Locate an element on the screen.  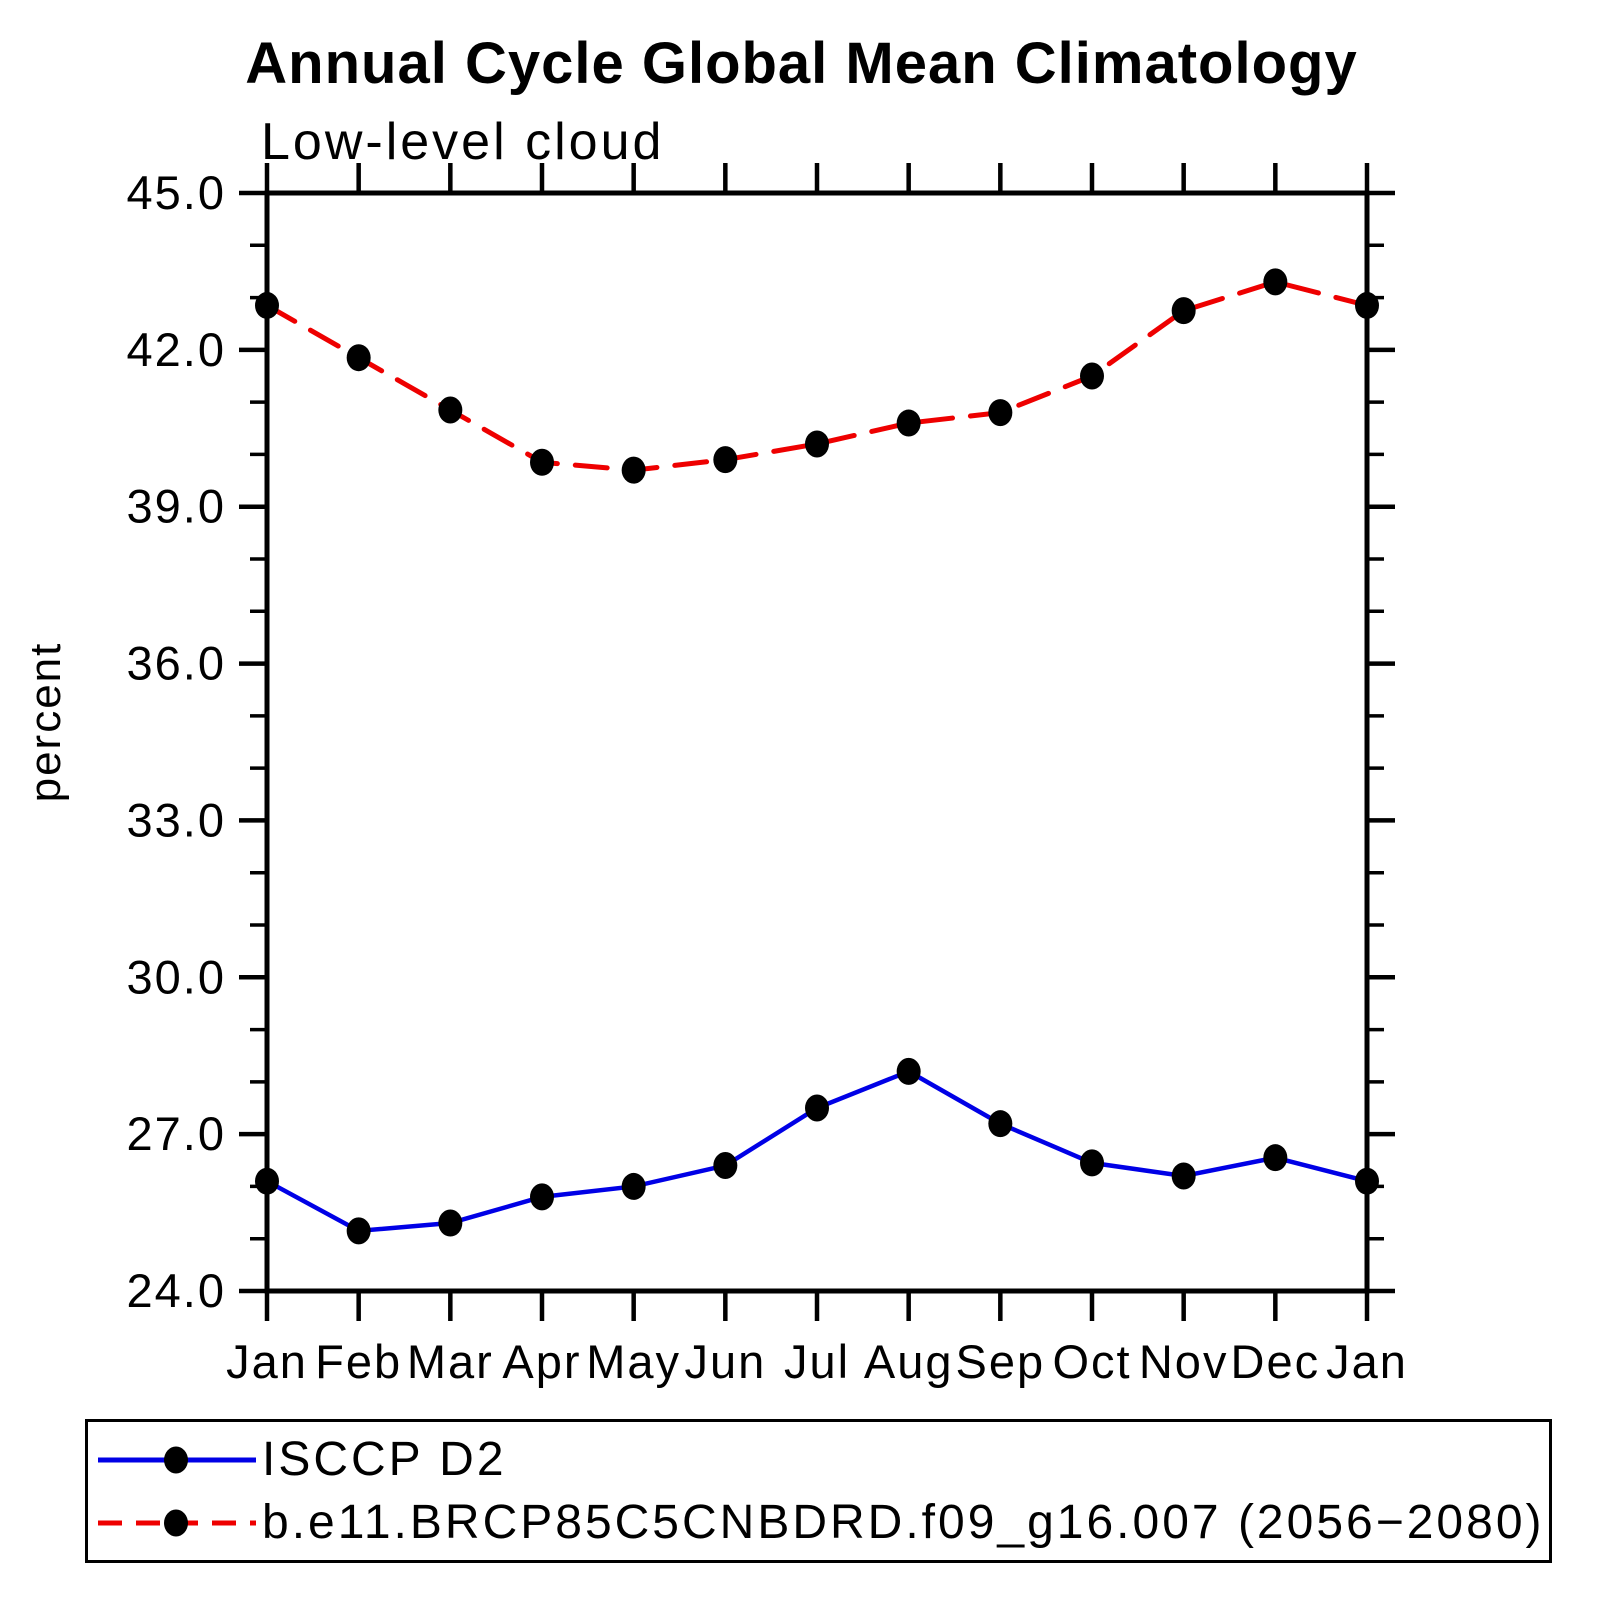
y-tick-label: 42.0 is located at coordinates (176, 349).